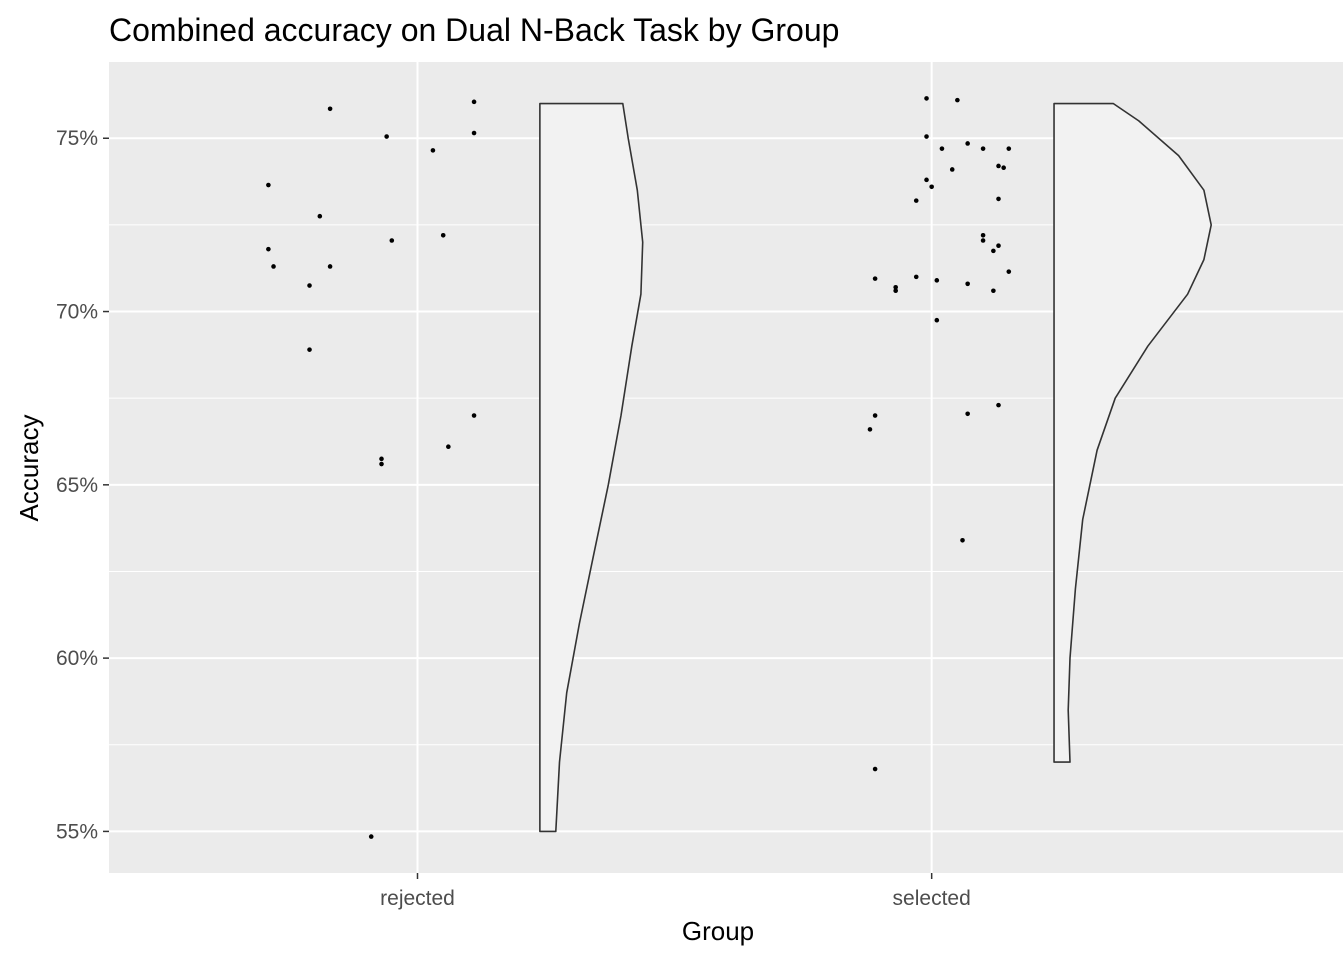 The height and width of the screenshot is (960, 1344). I want to click on y-tick-label: 70%, so click(77, 312).